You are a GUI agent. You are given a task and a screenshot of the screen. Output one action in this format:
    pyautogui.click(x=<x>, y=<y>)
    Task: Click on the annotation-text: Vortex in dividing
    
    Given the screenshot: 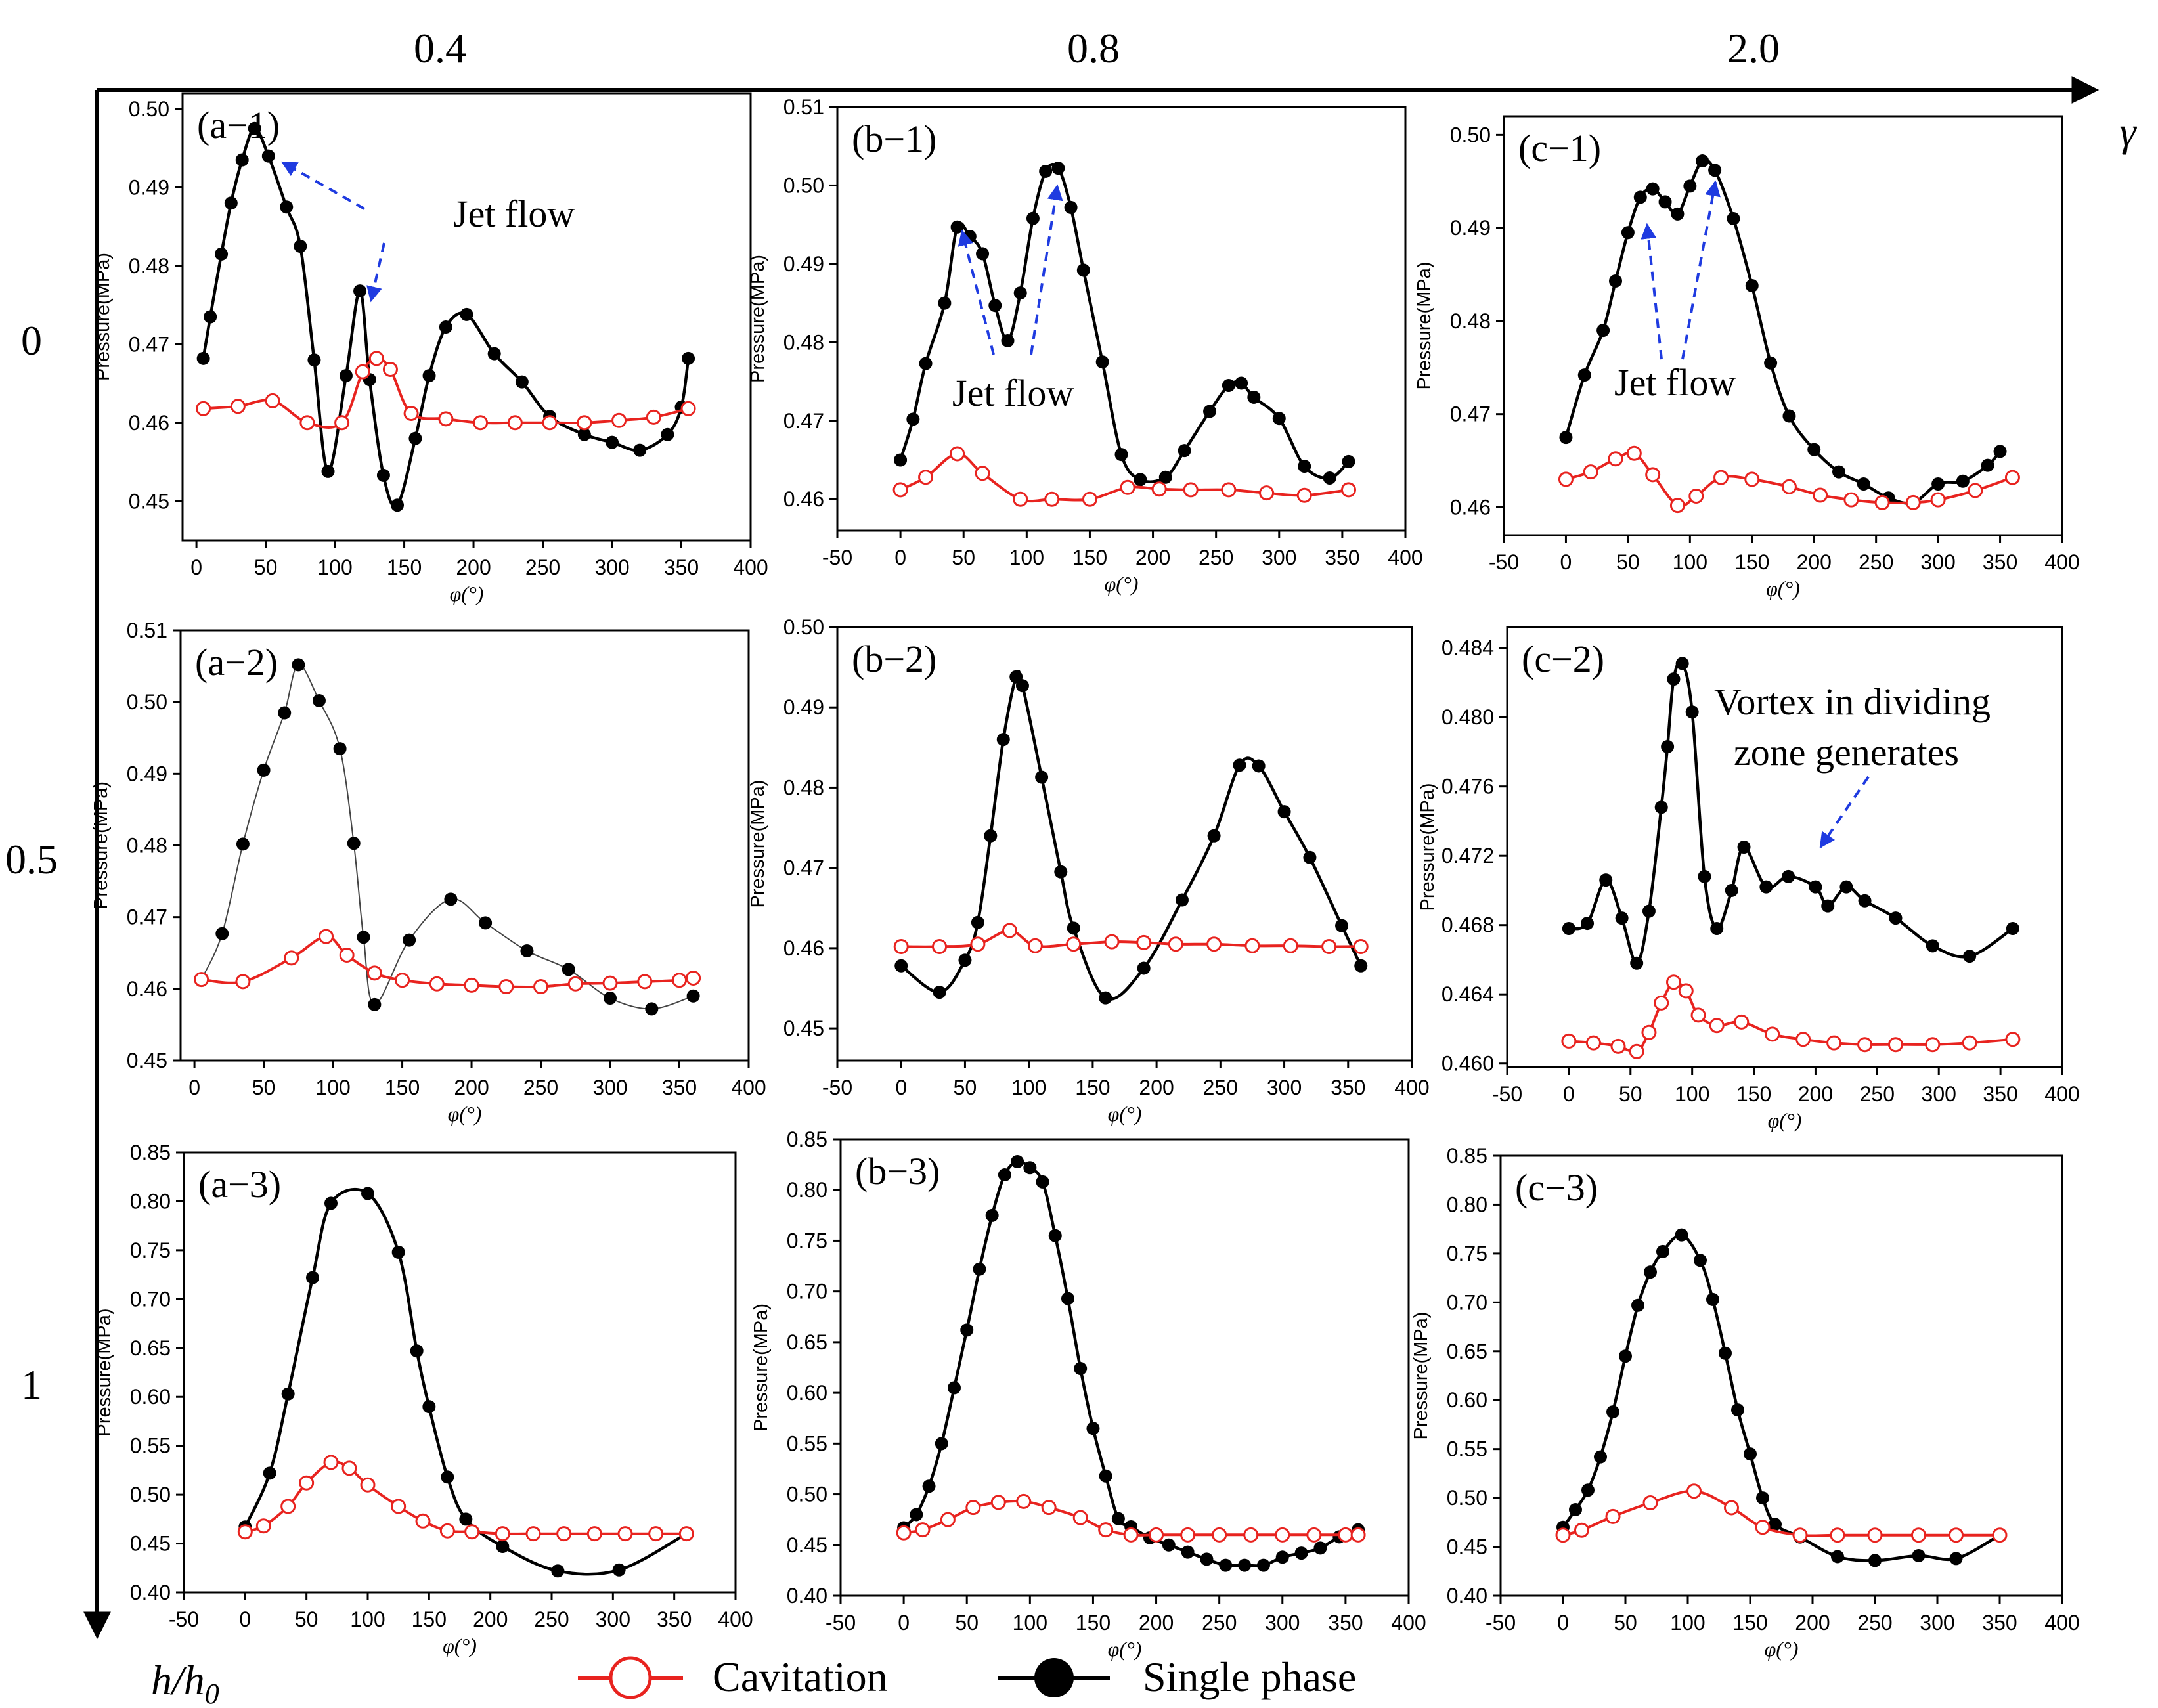 What is the action you would take?
    pyautogui.click(x=1852, y=701)
    